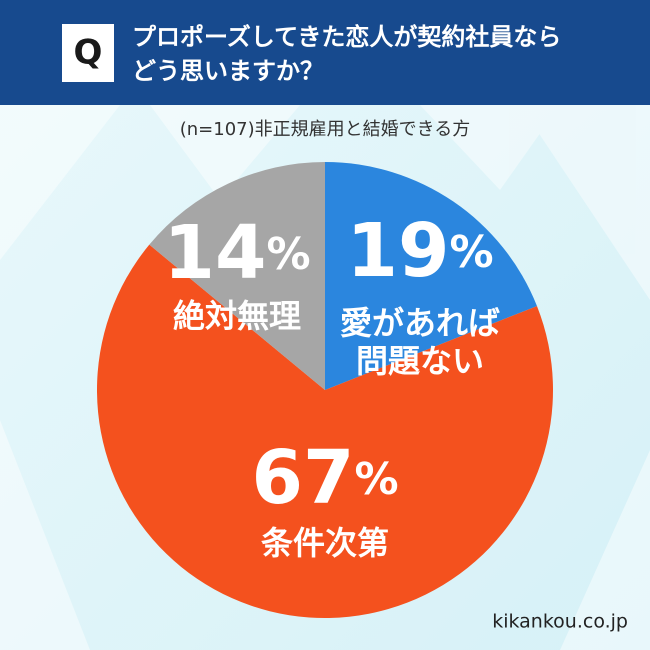 The image size is (650, 650). What do you see at coordinates (560, 622) in the screenshot?
I see `source: kikankou.co.jp` at bounding box center [560, 622].